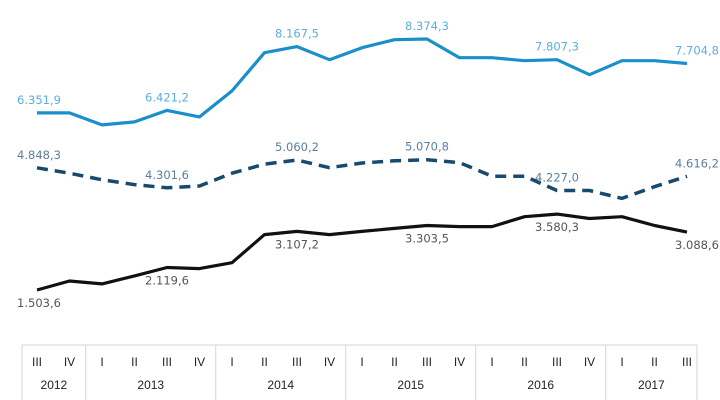 This screenshot has width=720, height=400. I want to click on series-bottom-data-label: 3.088,6, so click(697, 245).